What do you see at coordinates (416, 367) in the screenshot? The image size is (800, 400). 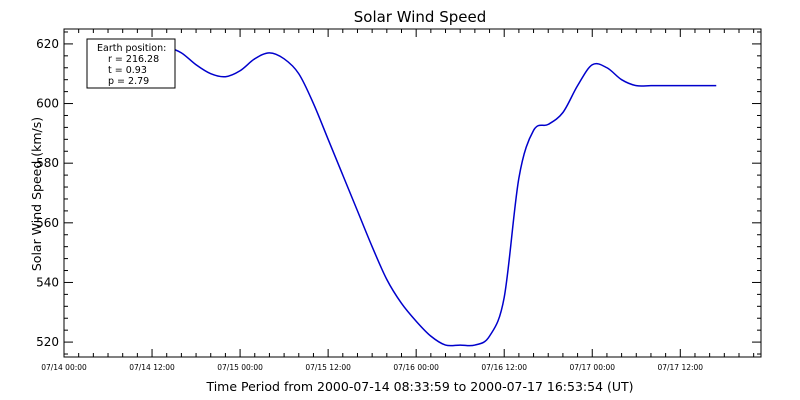 I see `x-tick-label: 07/16 00:00` at bounding box center [416, 367].